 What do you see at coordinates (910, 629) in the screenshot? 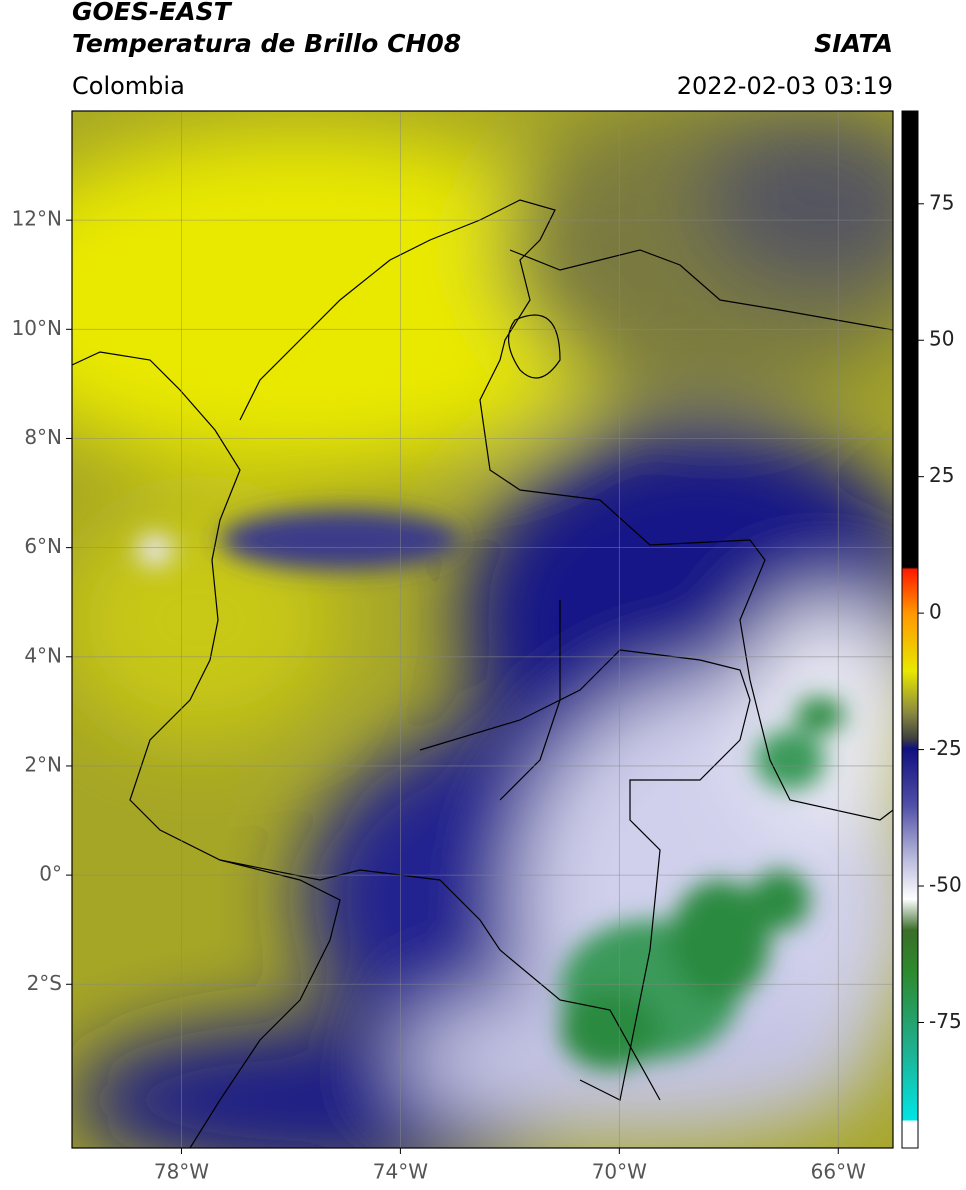
I see `colorbar` at bounding box center [910, 629].